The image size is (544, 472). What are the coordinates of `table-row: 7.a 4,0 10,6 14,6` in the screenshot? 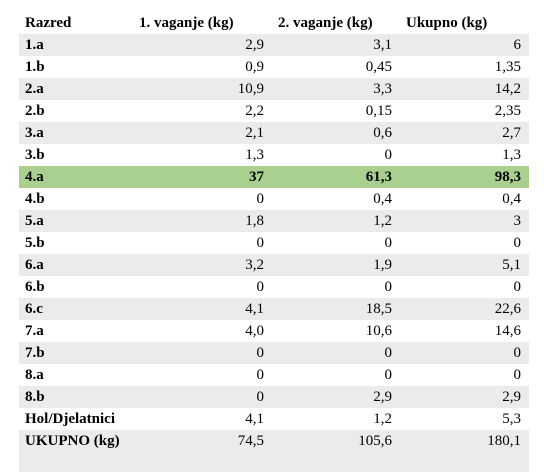 It's located at (274, 331).